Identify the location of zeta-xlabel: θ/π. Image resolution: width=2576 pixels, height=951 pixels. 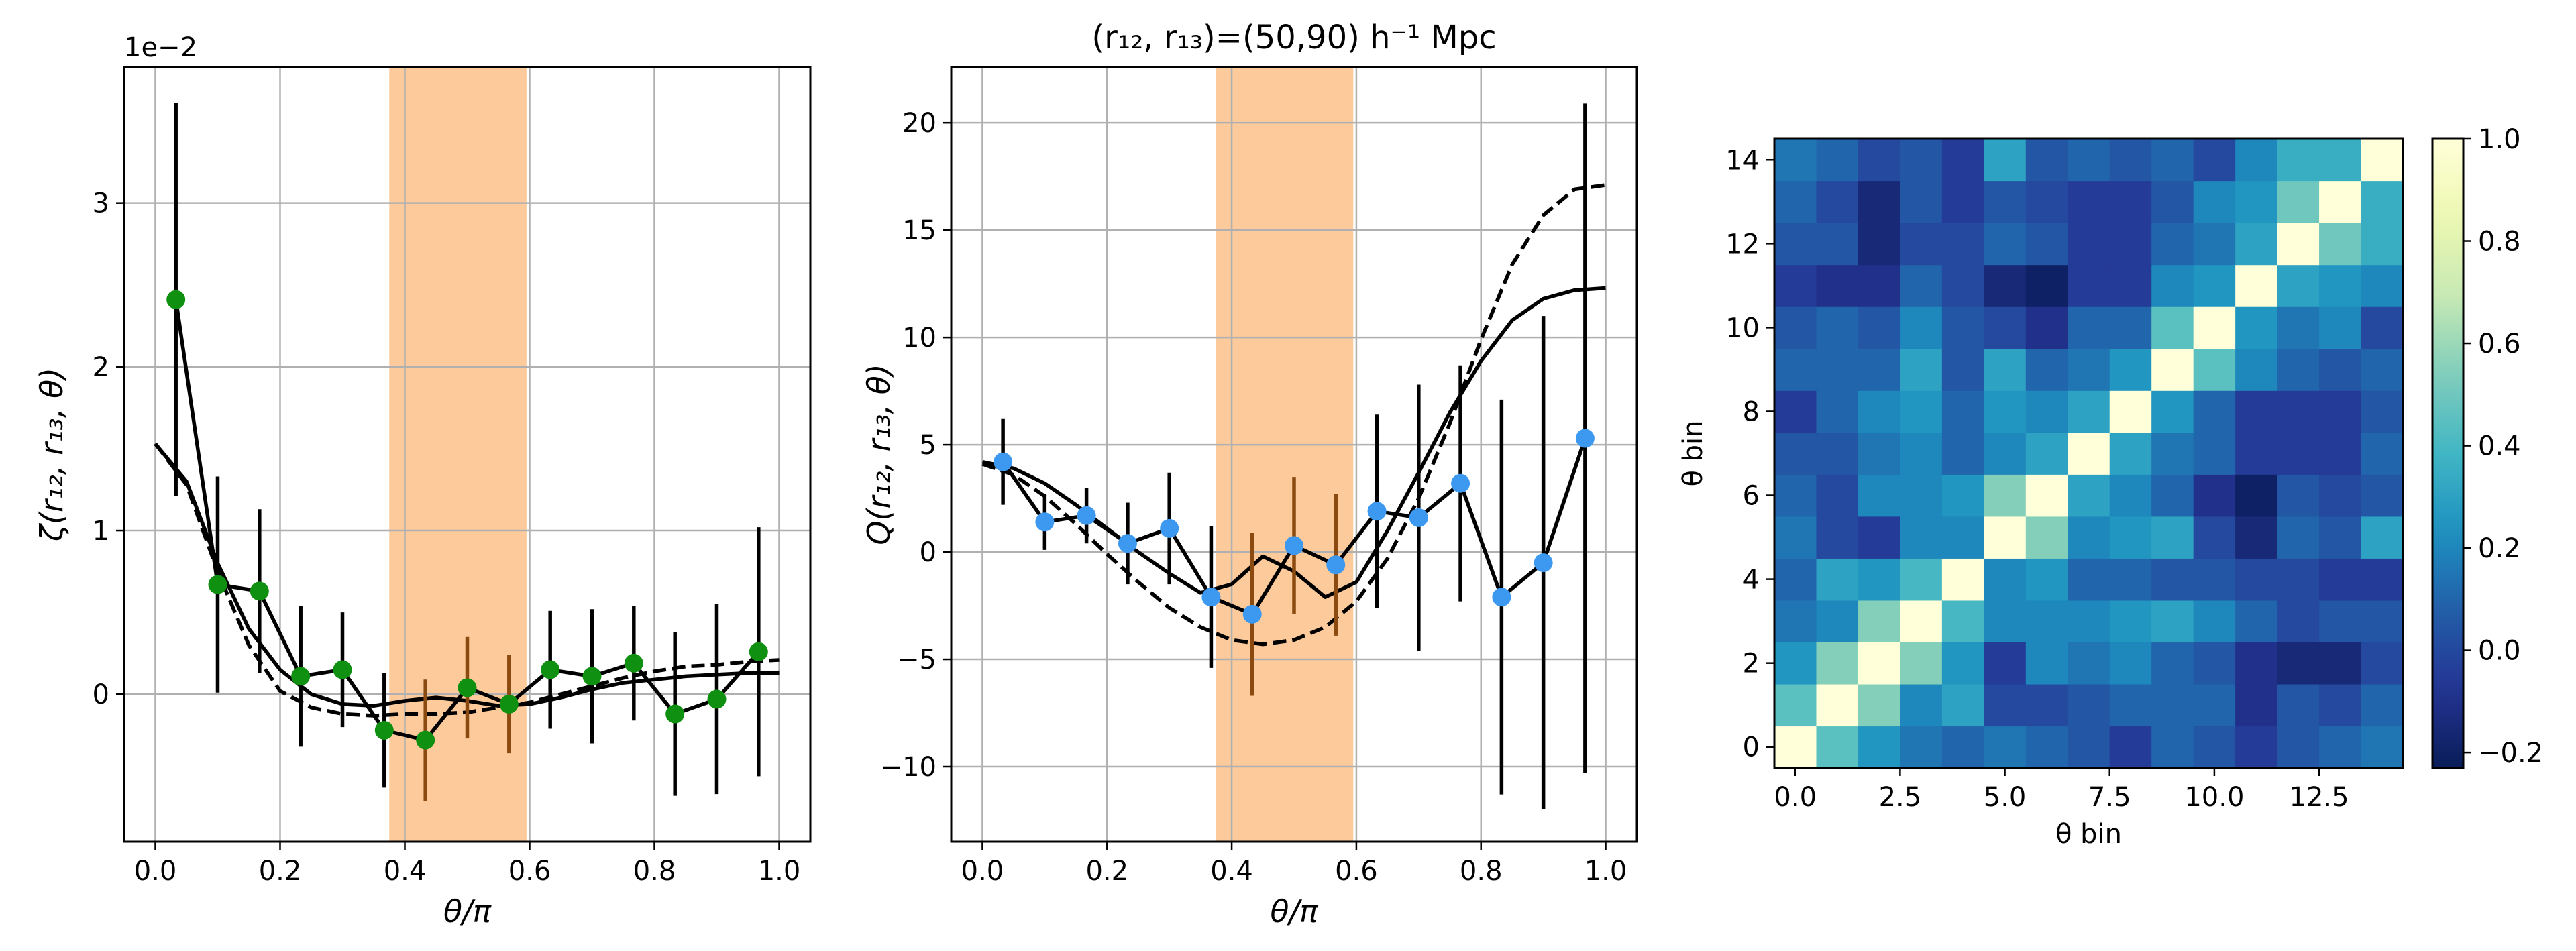
(467, 911).